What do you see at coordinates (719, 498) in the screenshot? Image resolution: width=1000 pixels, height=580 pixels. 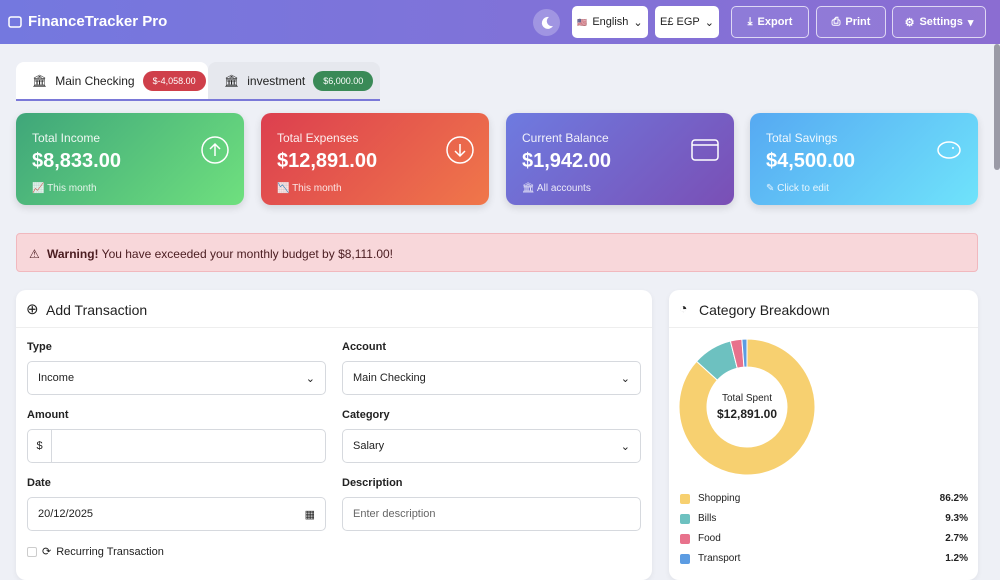 I see `legend-label: Shopping` at bounding box center [719, 498].